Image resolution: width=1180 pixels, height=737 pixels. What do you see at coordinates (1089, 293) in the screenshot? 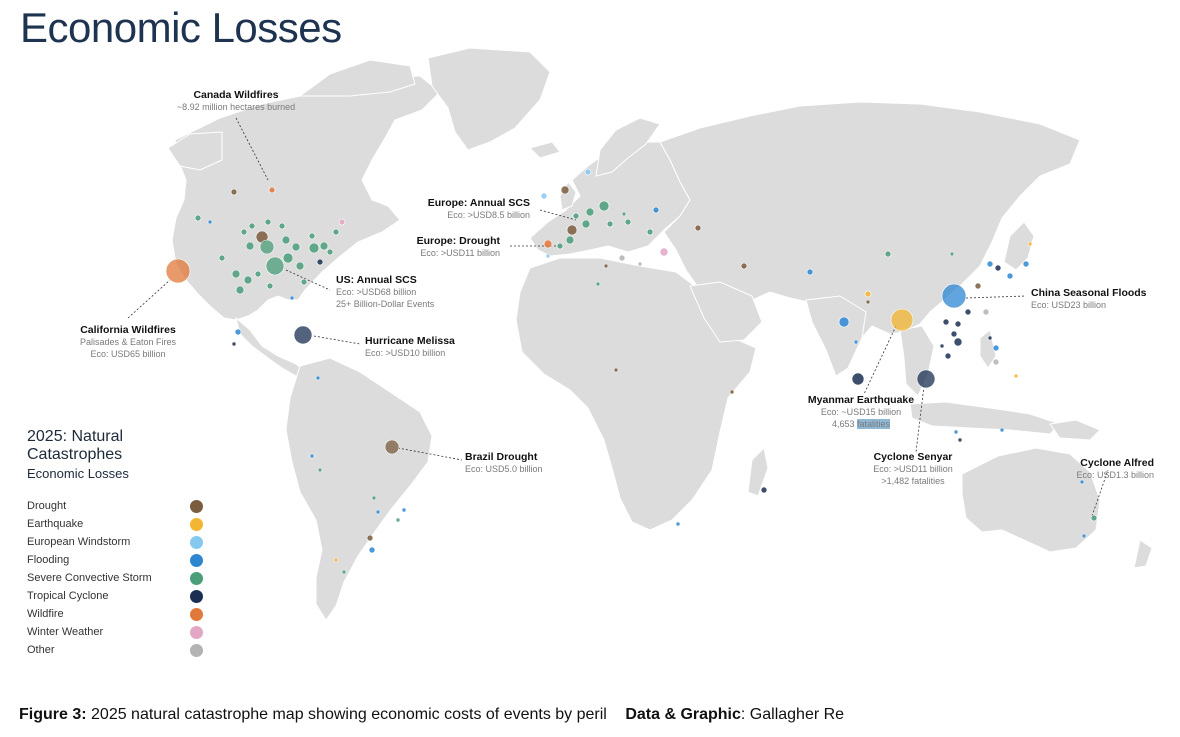
I see `annotation-title: China Seasonal Floods` at bounding box center [1089, 293].